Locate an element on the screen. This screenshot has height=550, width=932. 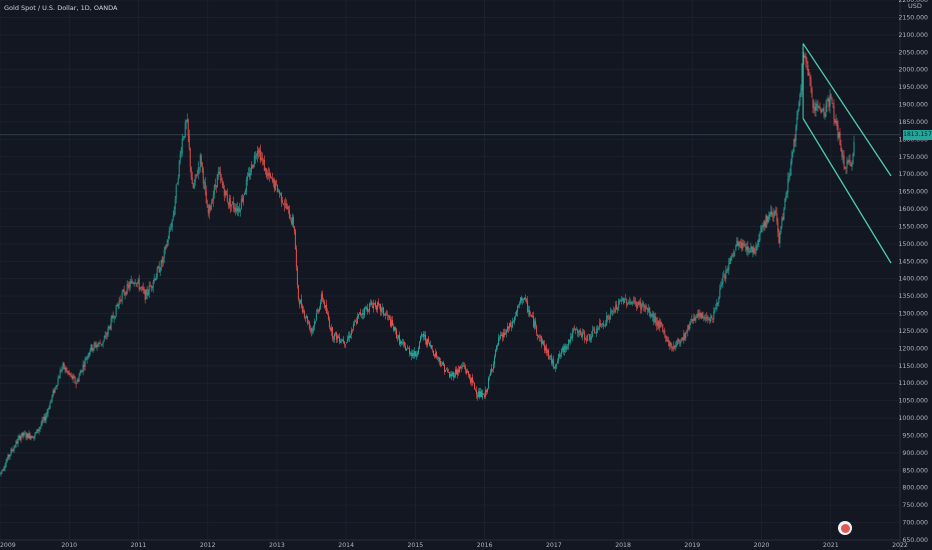
y-tick-label: 650.000 is located at coordinates (915, 540).